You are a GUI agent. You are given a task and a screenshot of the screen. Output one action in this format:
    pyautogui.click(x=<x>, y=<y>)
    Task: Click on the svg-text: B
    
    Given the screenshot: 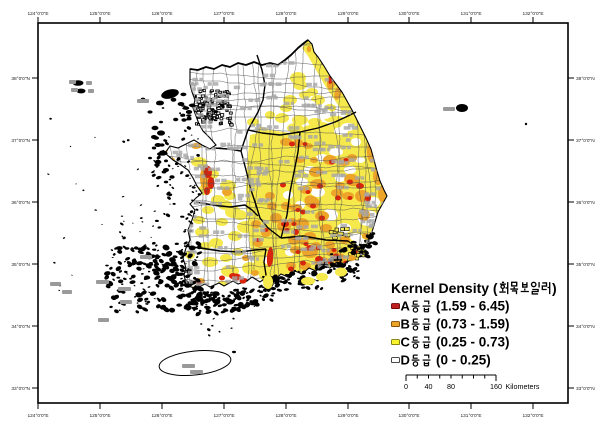 What is the action you would take?
    pyautogui.click(x=405, y=324)
    